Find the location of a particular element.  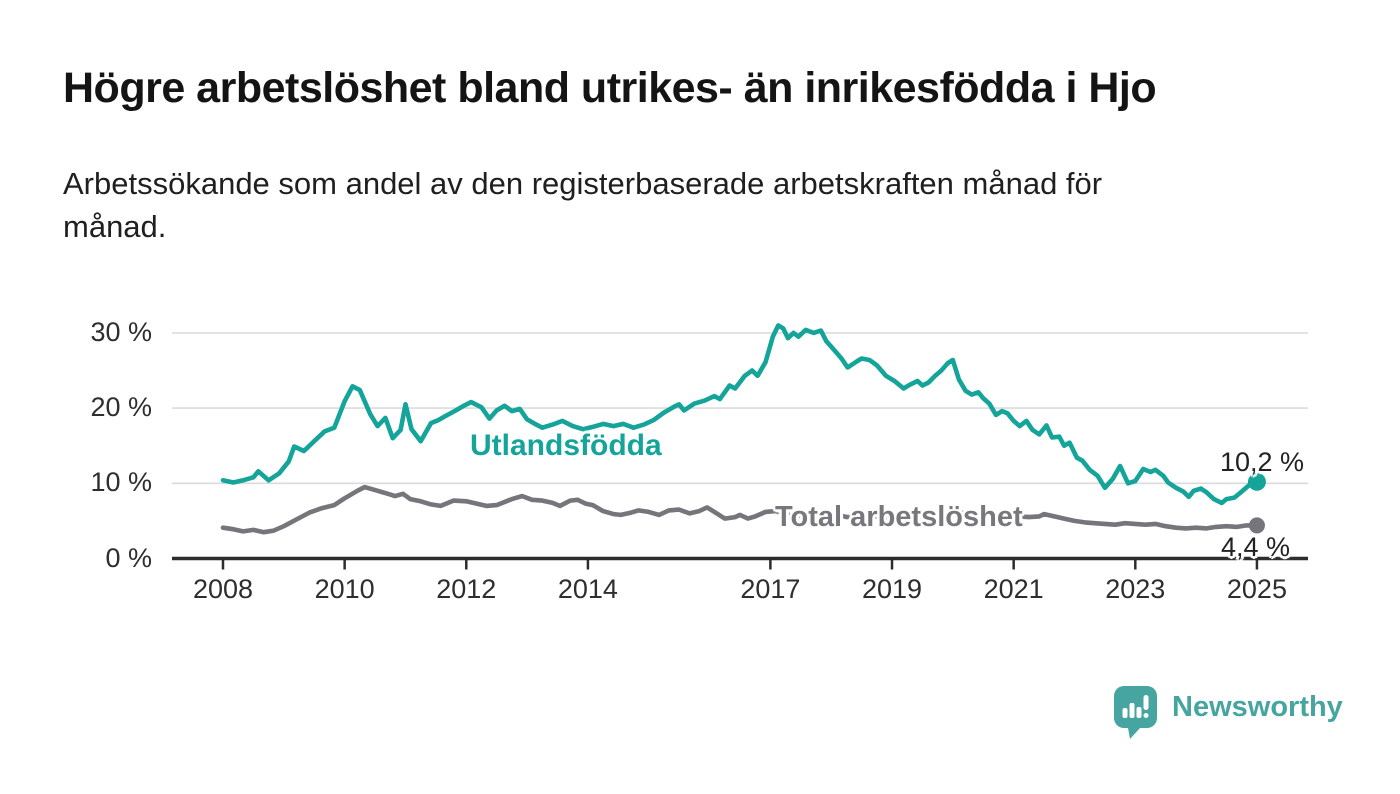

x-axis-label-2023: 2023 is located at coordinates (1135, 589).